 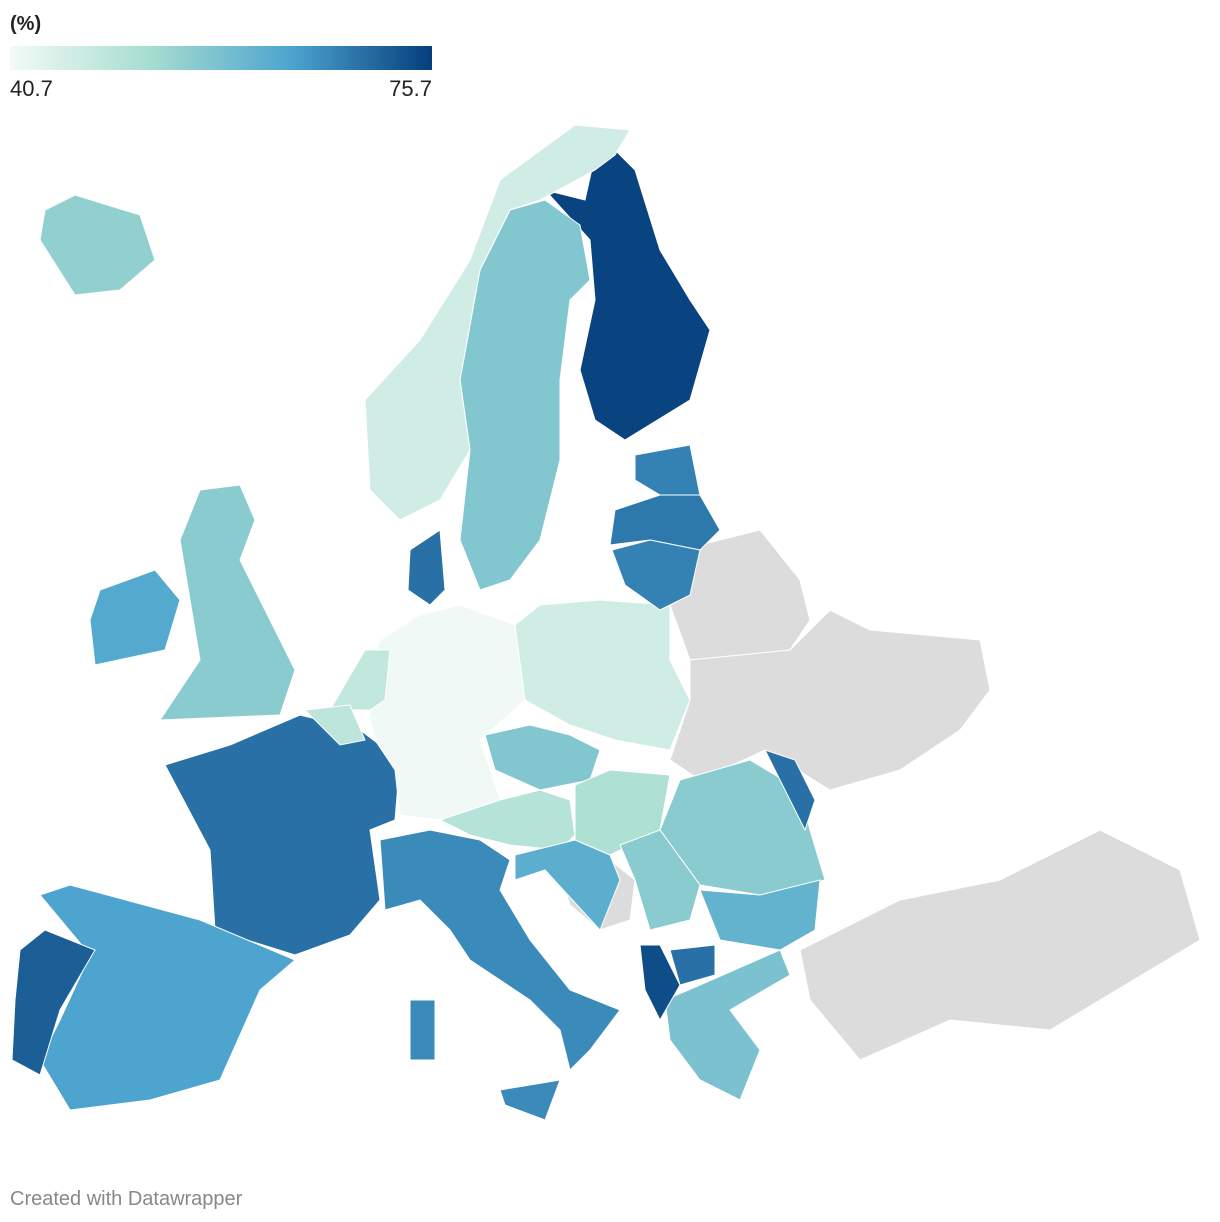 I want to click on legend-title: (%), so click(x=25, y=24).